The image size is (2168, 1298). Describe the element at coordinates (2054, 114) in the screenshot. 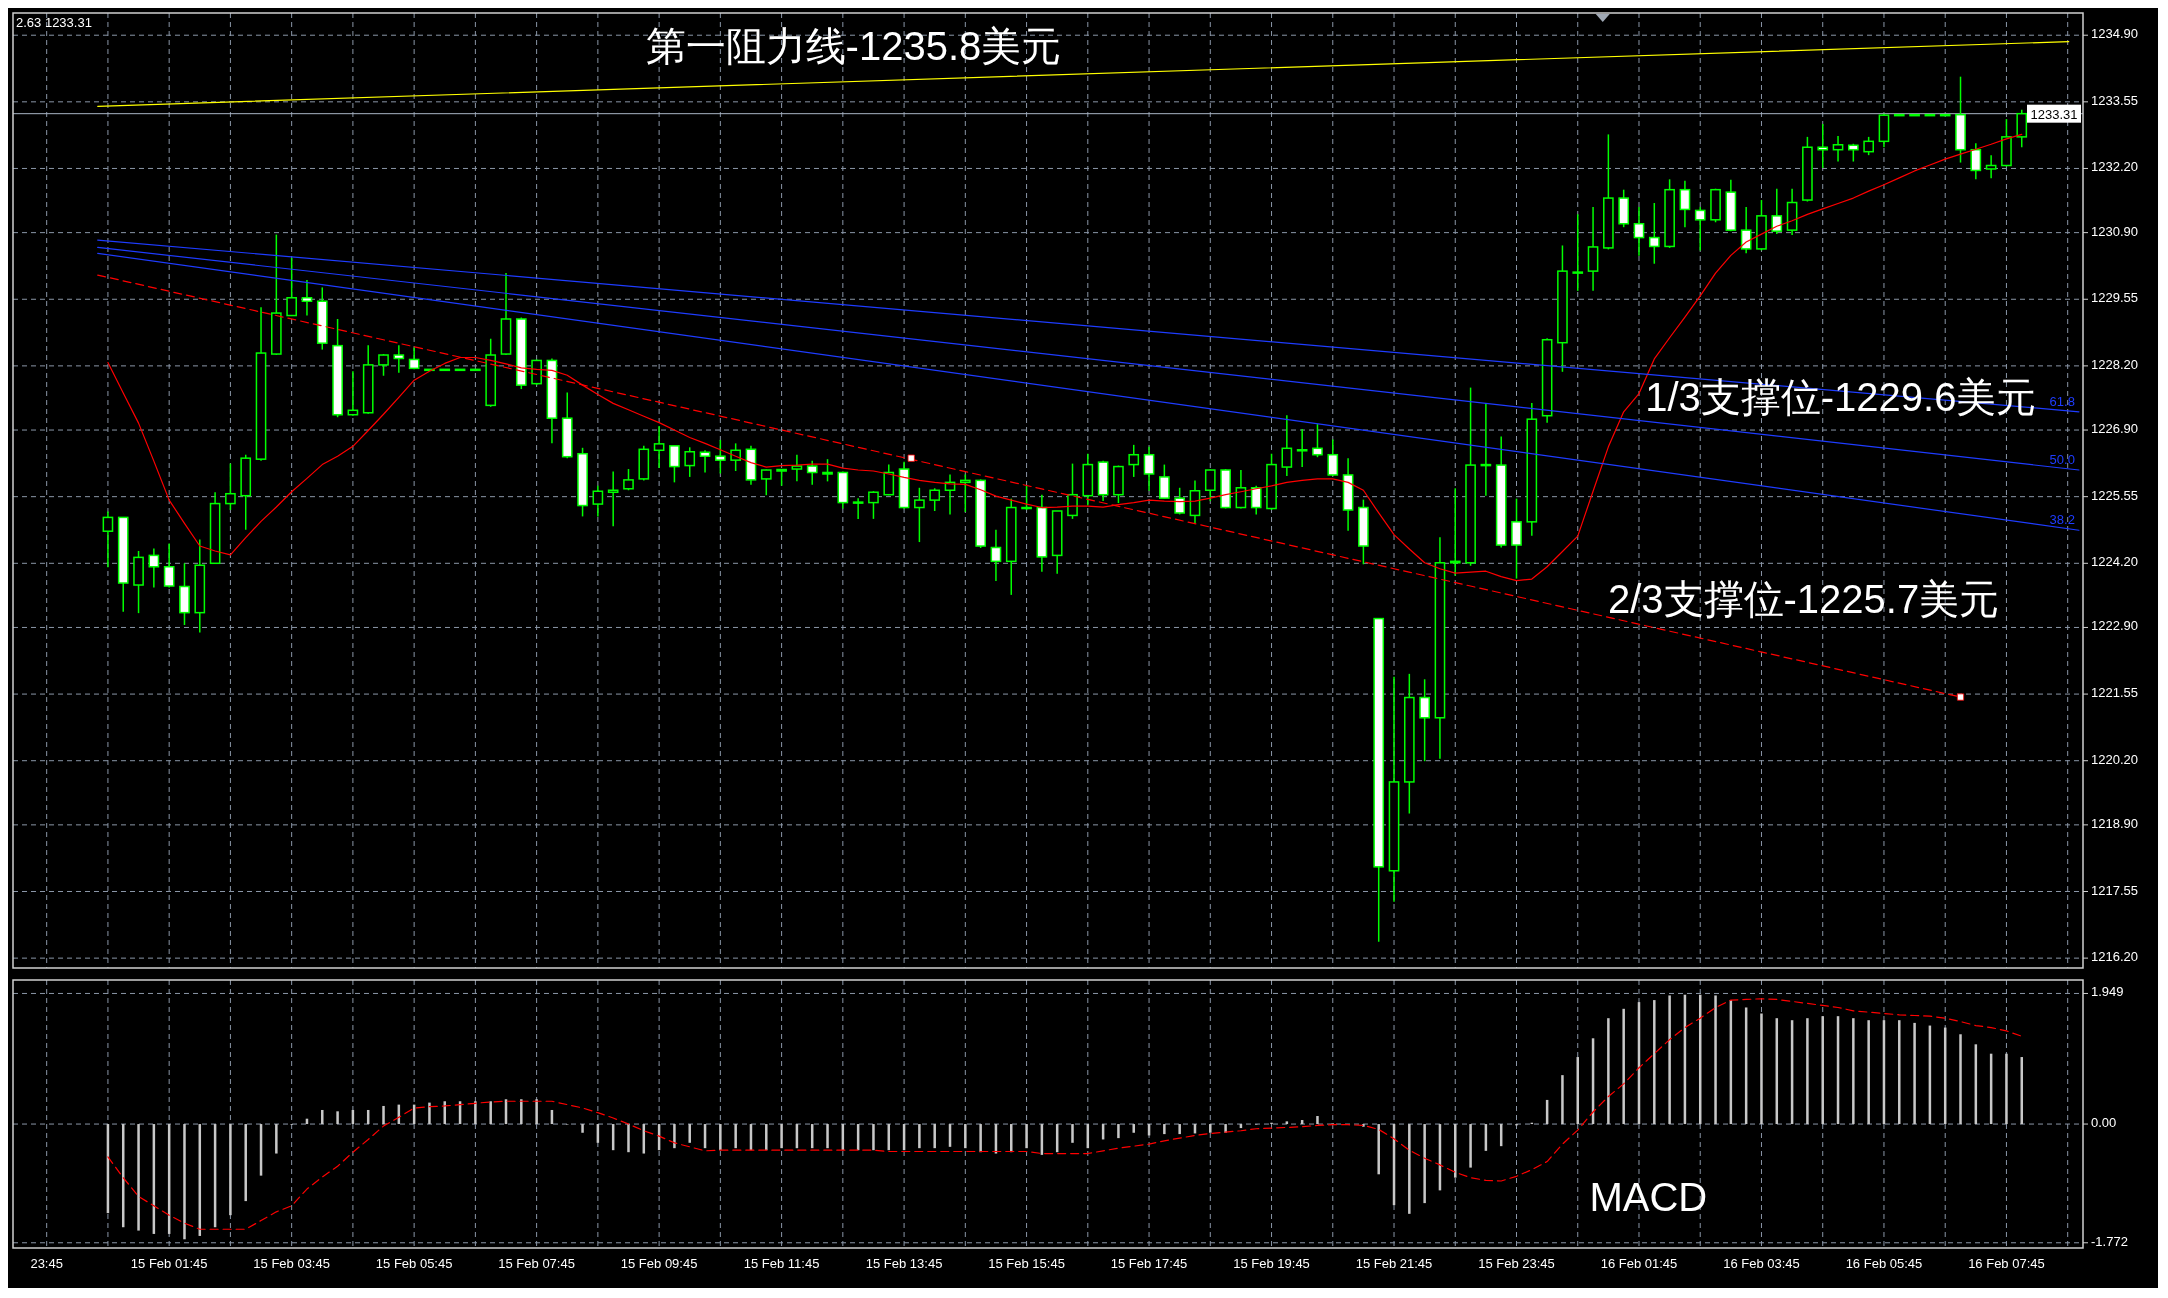

I see `ref-line-label: 1233.31` at that location.